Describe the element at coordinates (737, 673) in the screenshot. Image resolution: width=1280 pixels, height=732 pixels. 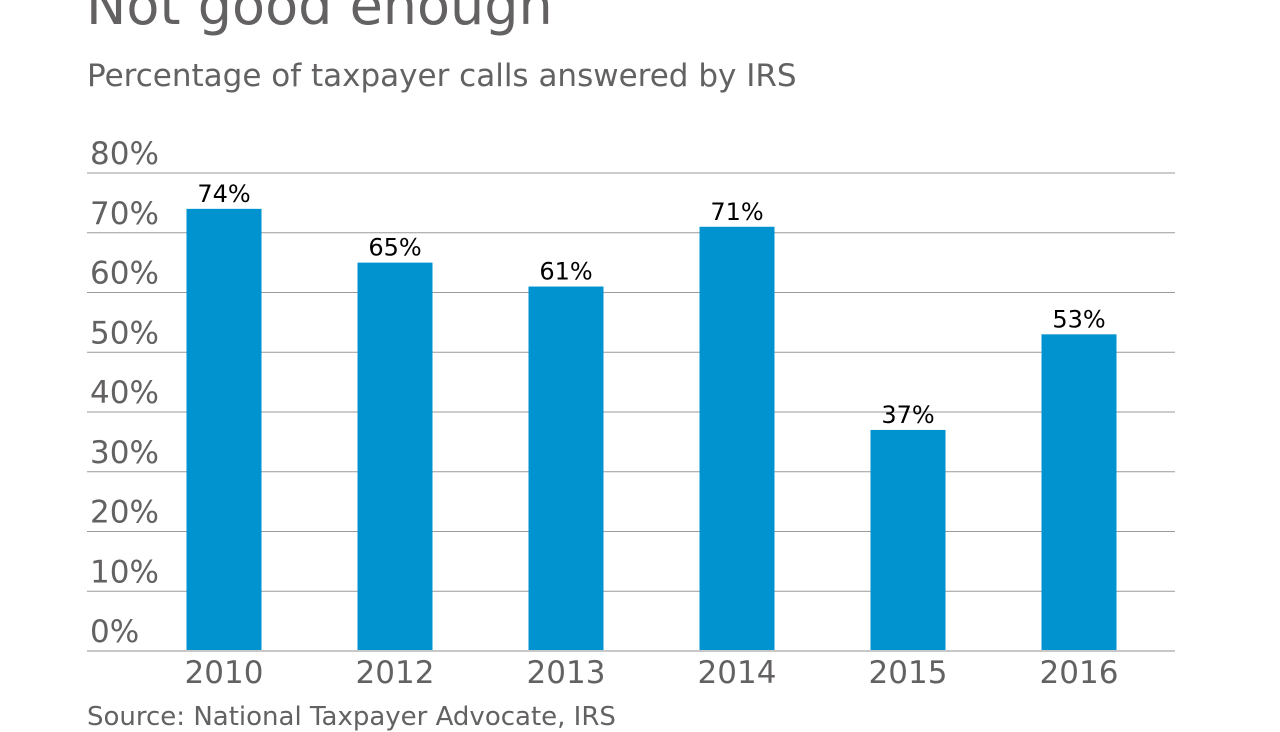
I see `x-tick-label: 2014` at that location.